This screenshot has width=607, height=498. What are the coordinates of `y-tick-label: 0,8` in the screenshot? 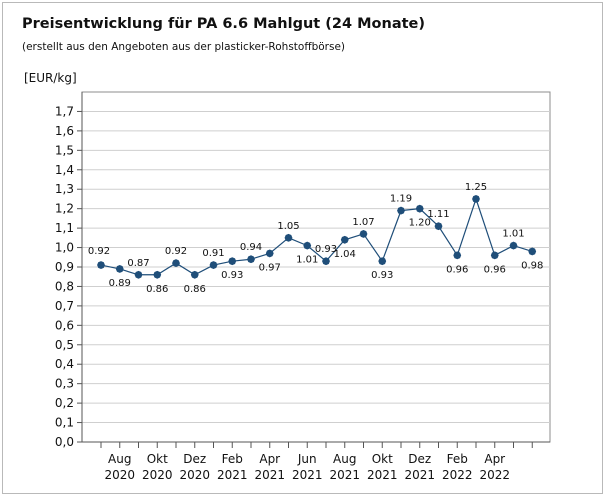 It's located at (64, 286).